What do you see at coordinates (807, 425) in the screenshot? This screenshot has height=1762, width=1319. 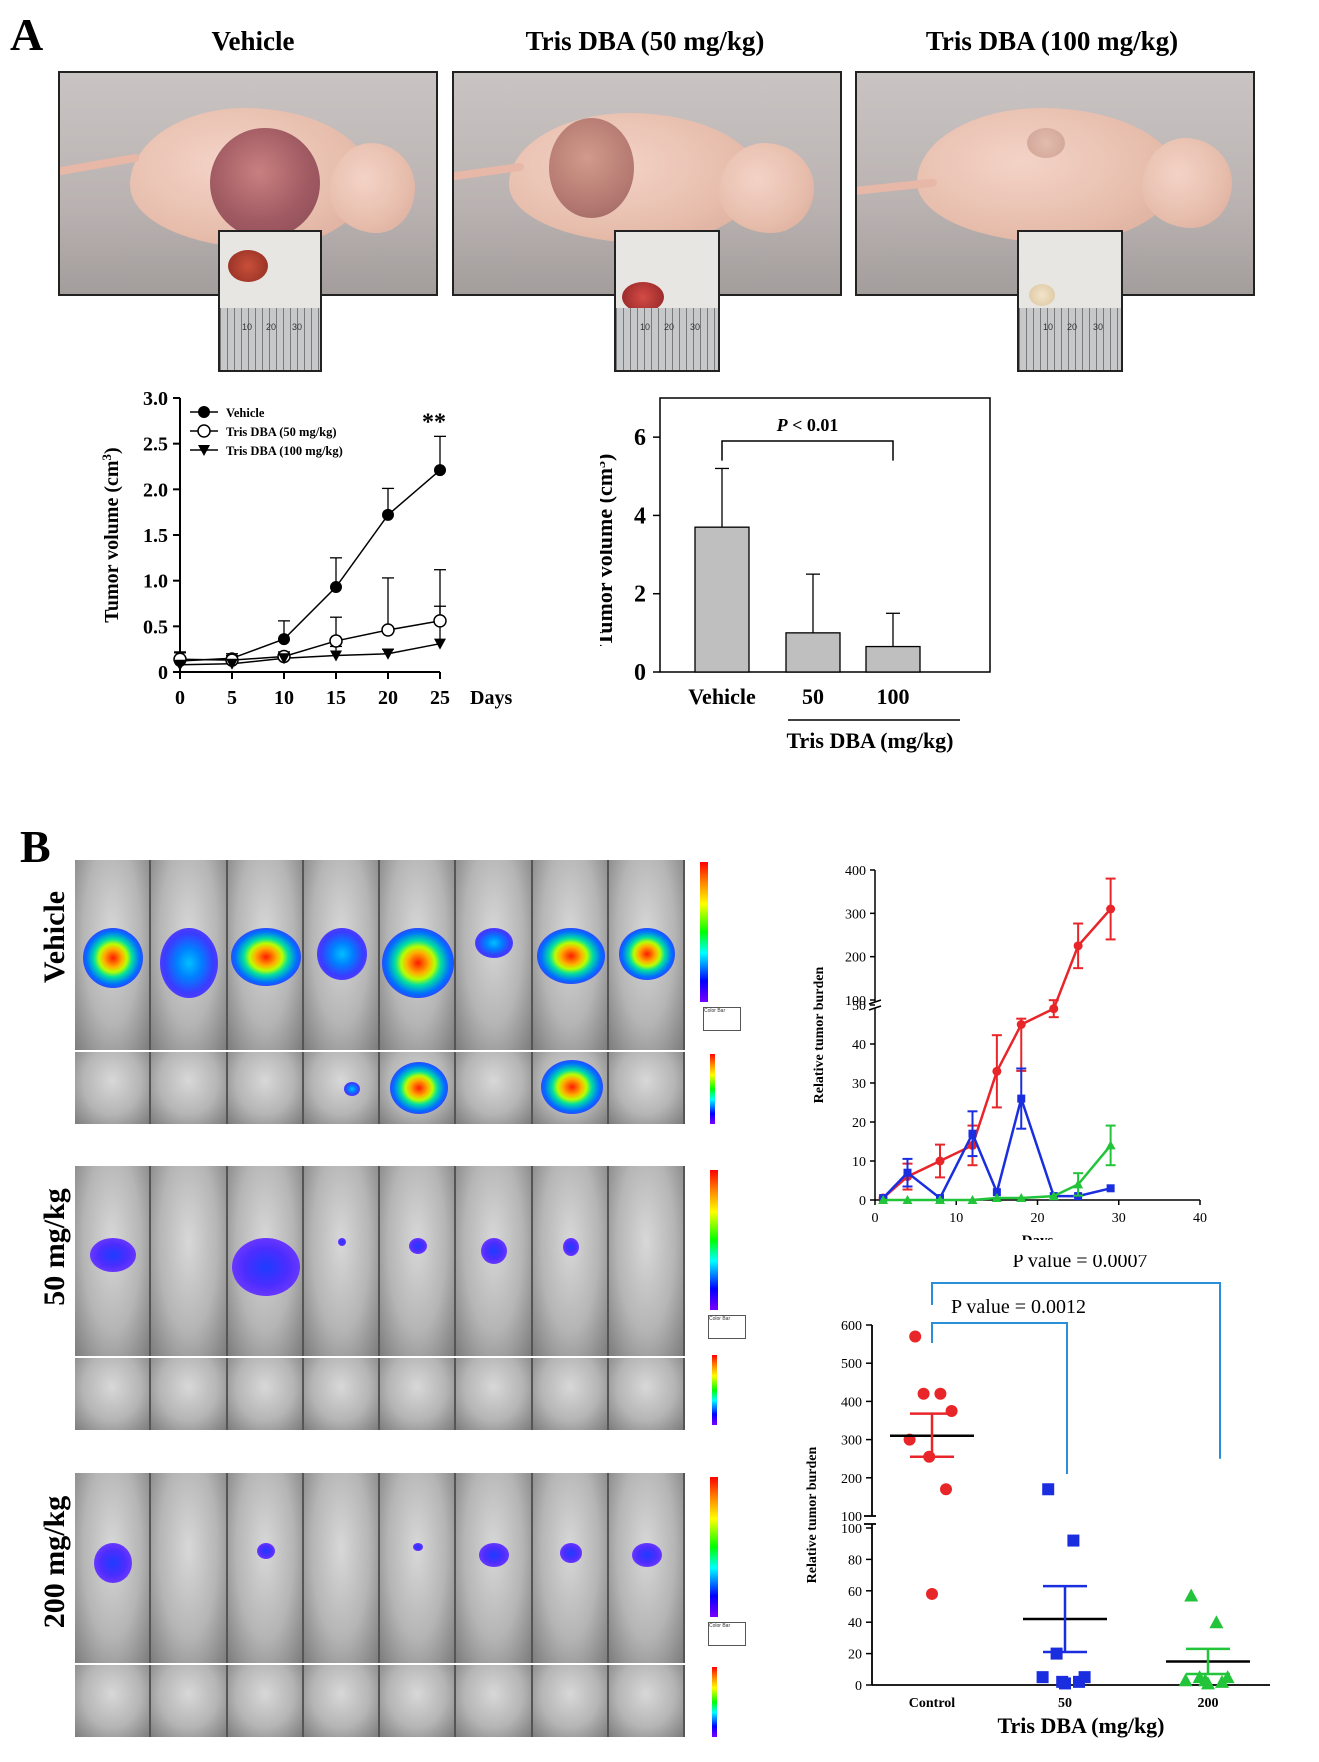 I see `p-value-annotation: P < 0.01` at bounding box center [807, 425].